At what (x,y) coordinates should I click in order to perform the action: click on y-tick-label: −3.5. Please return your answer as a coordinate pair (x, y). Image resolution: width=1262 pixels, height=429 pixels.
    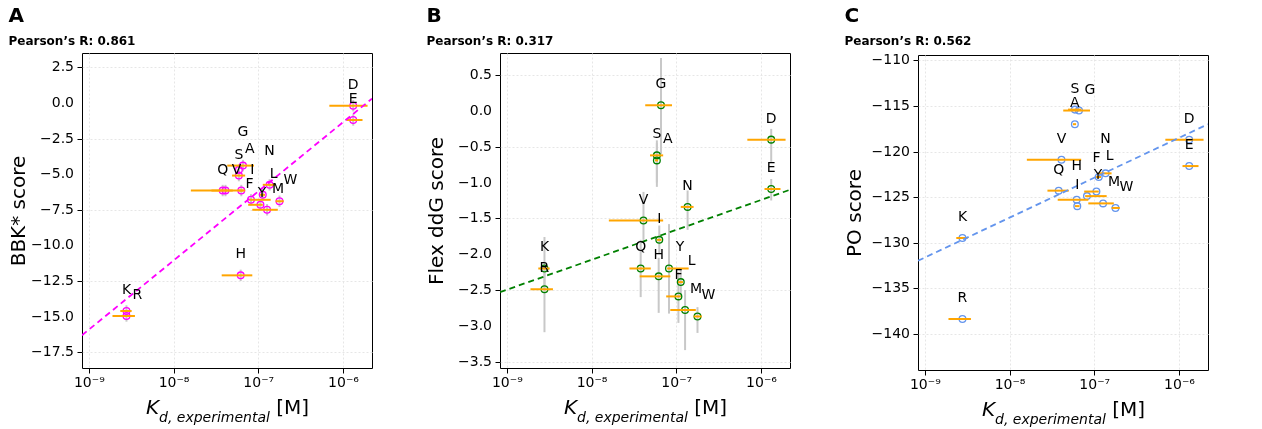
    Looking at the image, I should click on (475, 360).